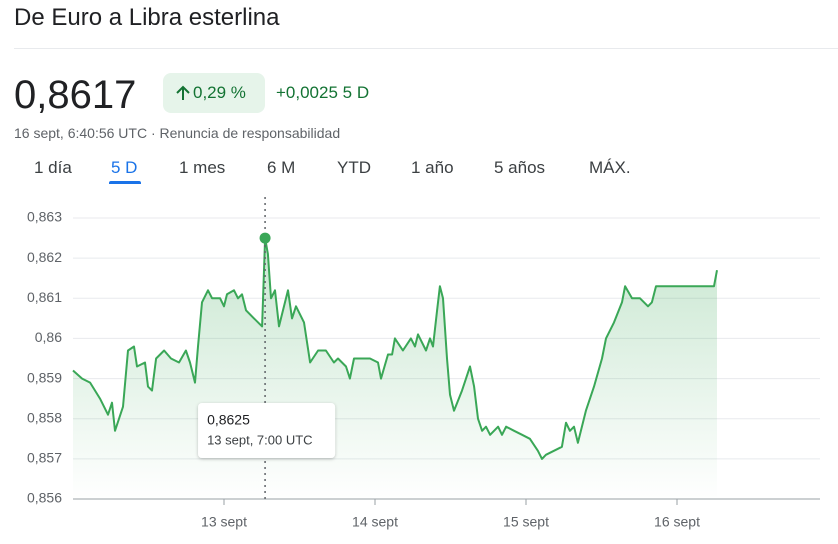 The width and height of the screenshot is (838, 544). What do you see at coordinates (375, 522) in the screenshot?
I see `x-tick-label: 14 sept` at bounding box center [375, 522].